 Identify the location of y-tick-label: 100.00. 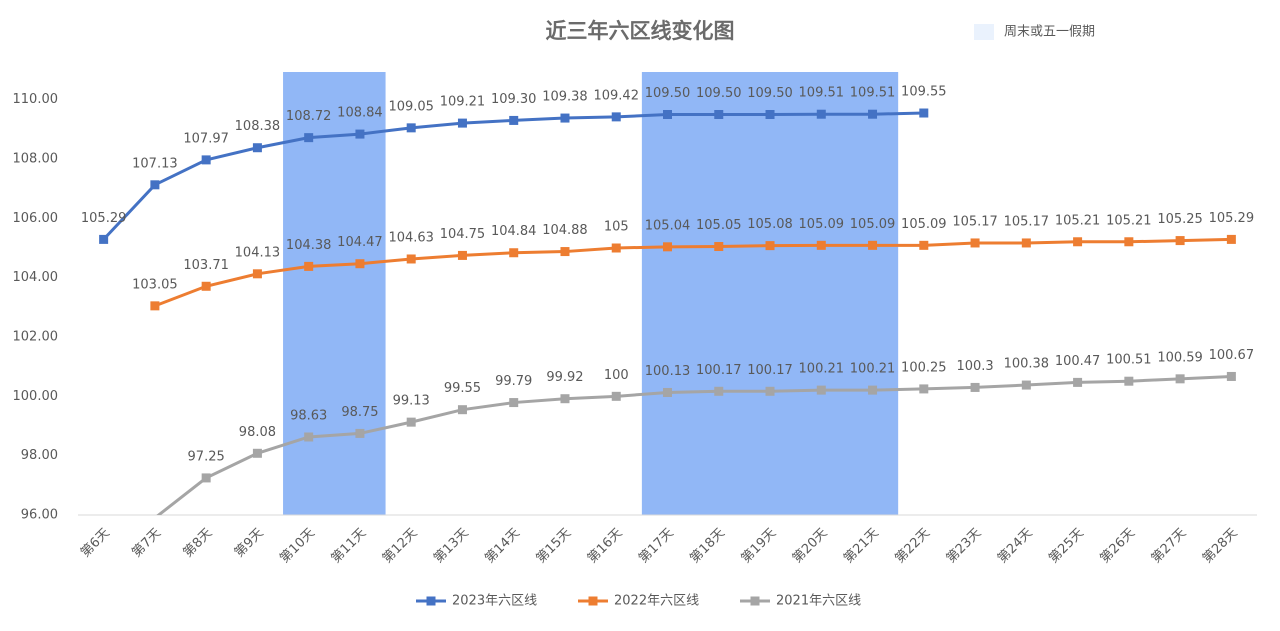
(36, 396).